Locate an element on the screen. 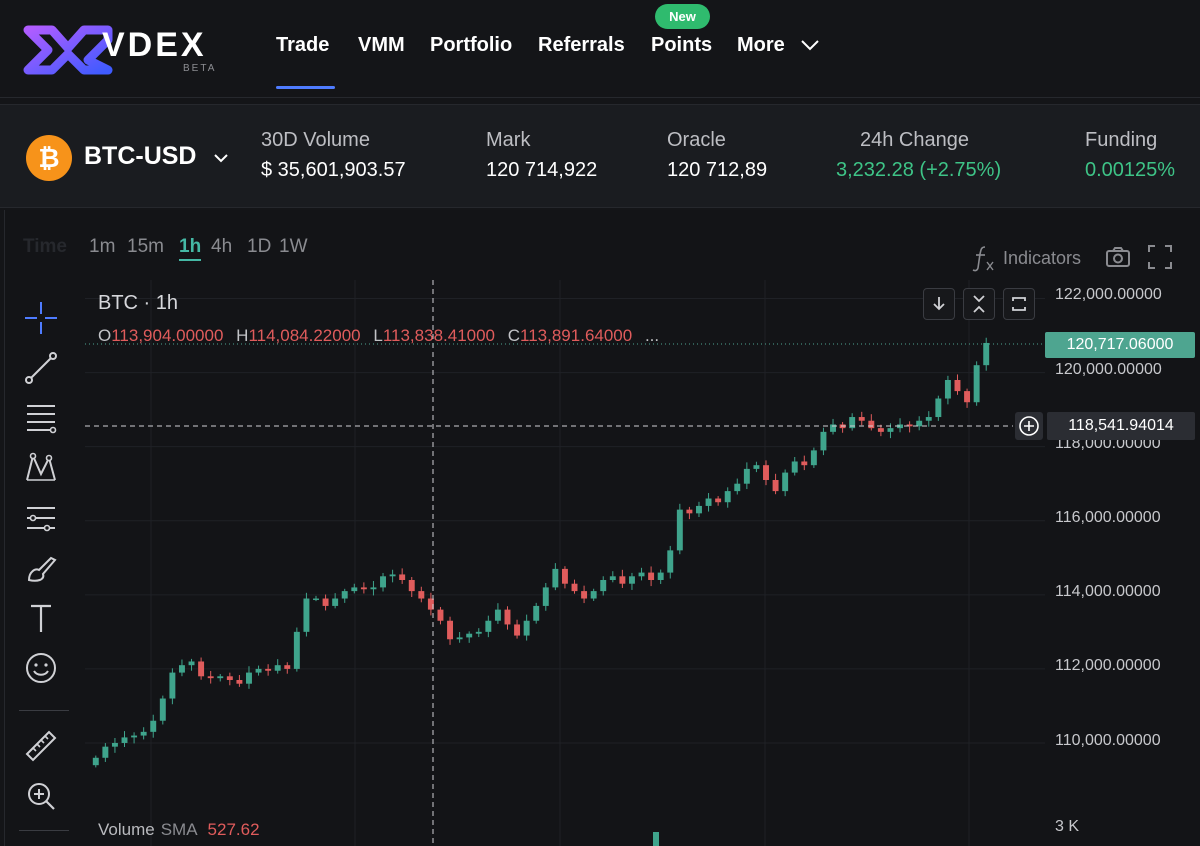 This screenshot has width=1200, height=846. volume-bar is located at coordinates (656, 839).